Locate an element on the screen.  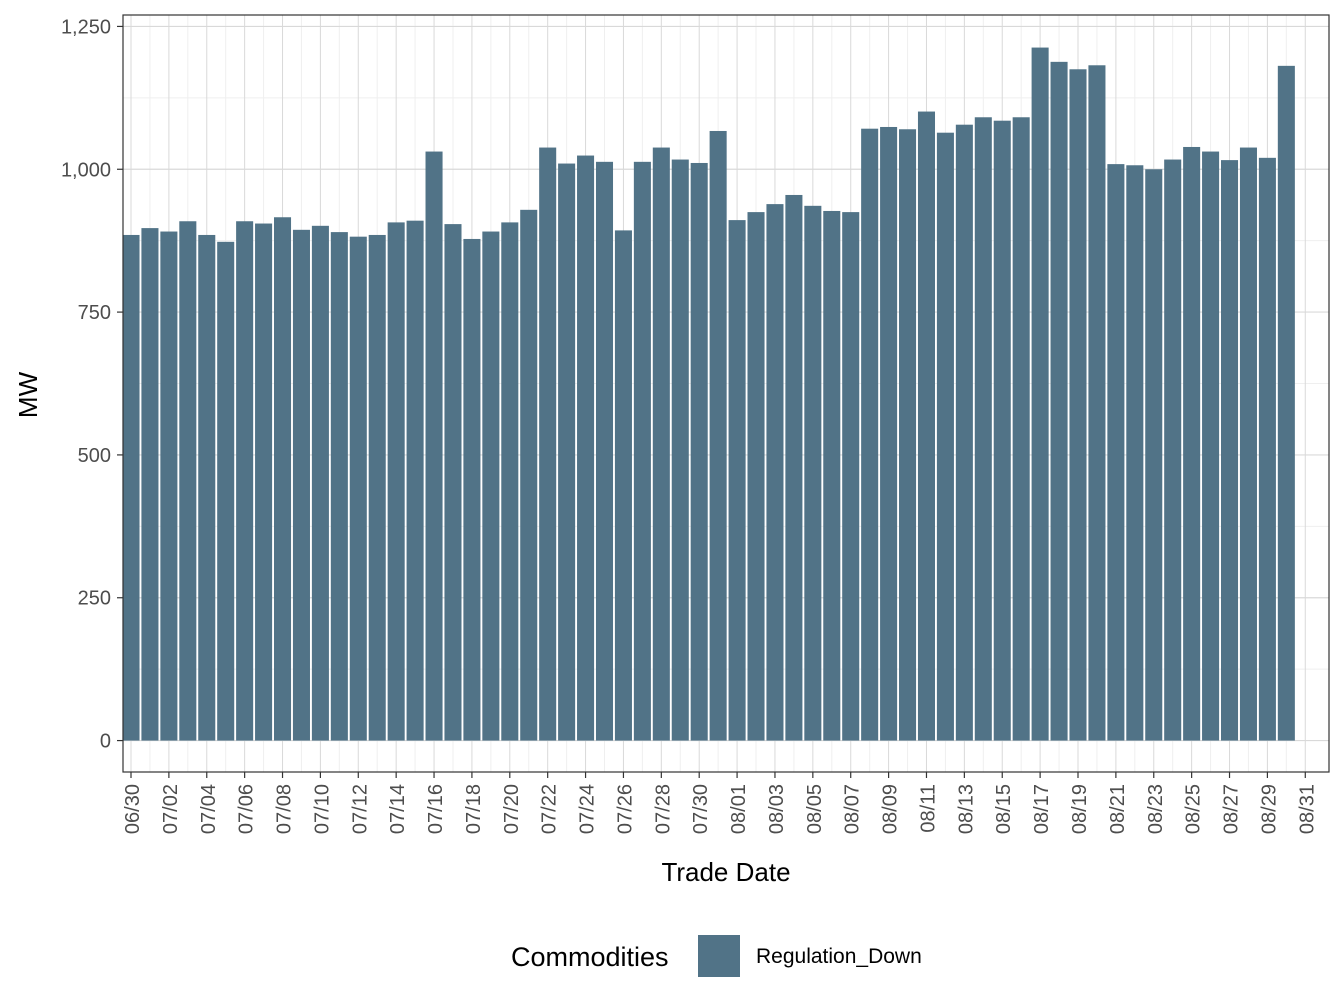
y-tick-label: 0 is located at coordinates (105, 742).